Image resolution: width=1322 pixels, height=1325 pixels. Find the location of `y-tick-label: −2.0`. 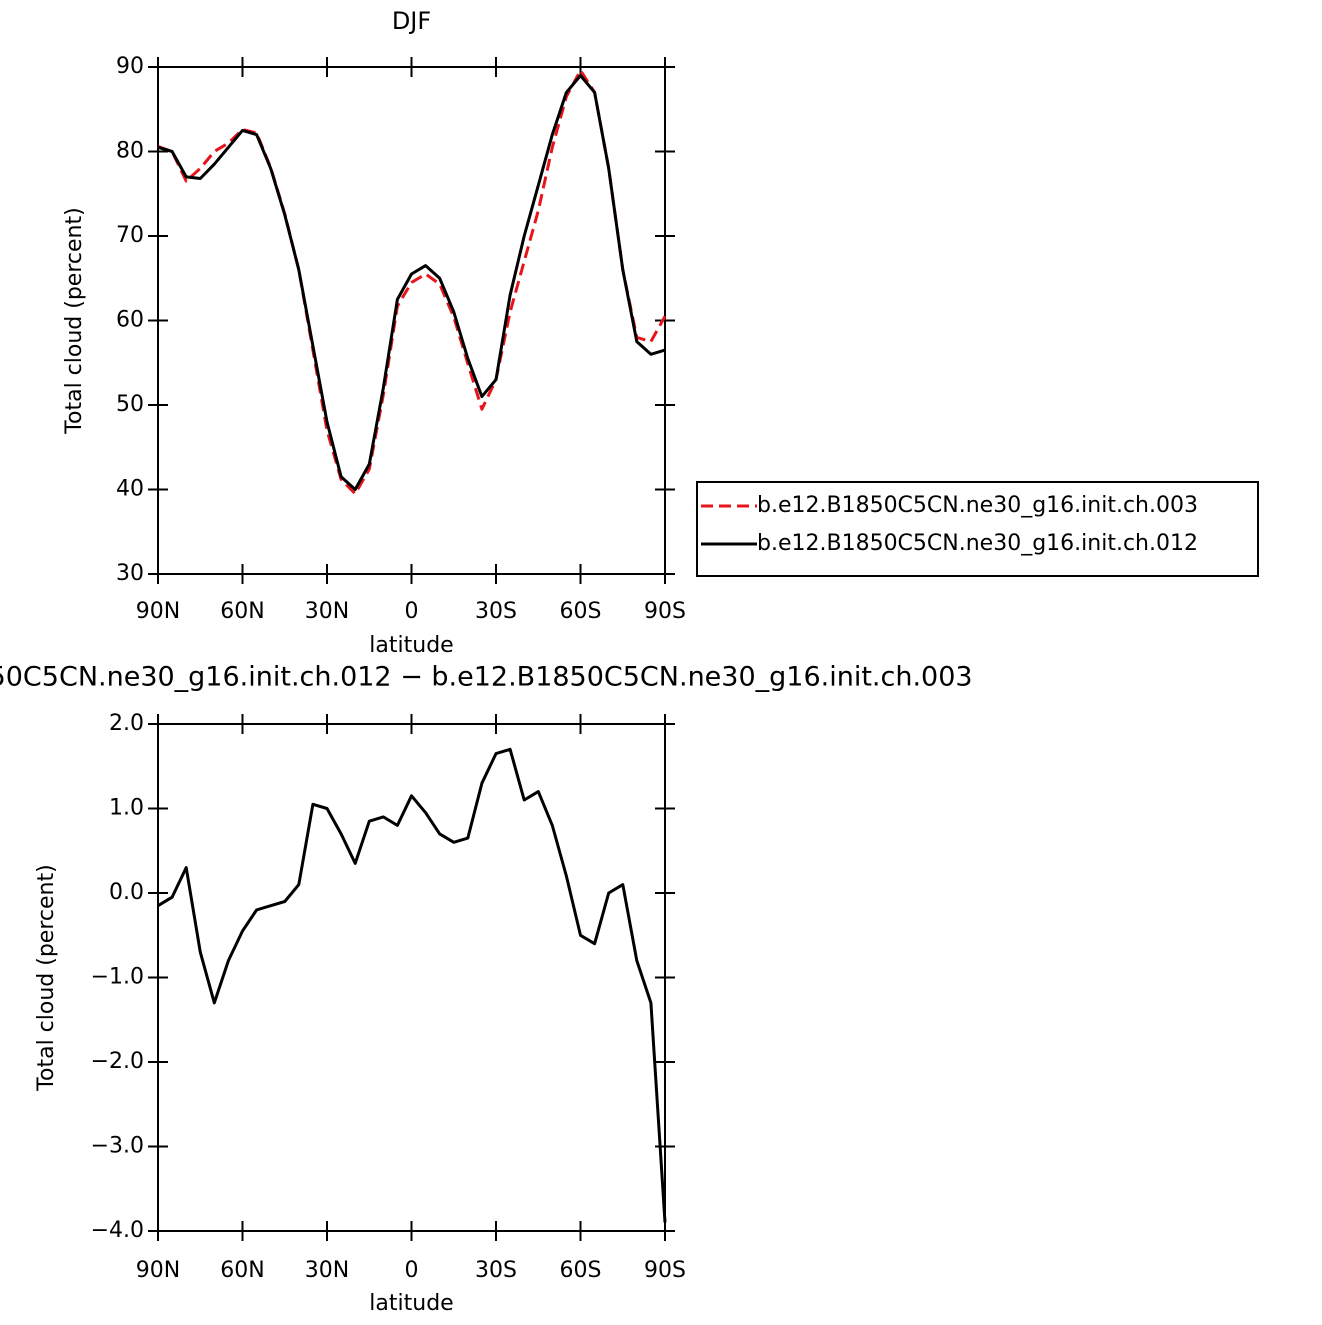

y-tick-label: −2.0 is located at coordinates (117, 1061).